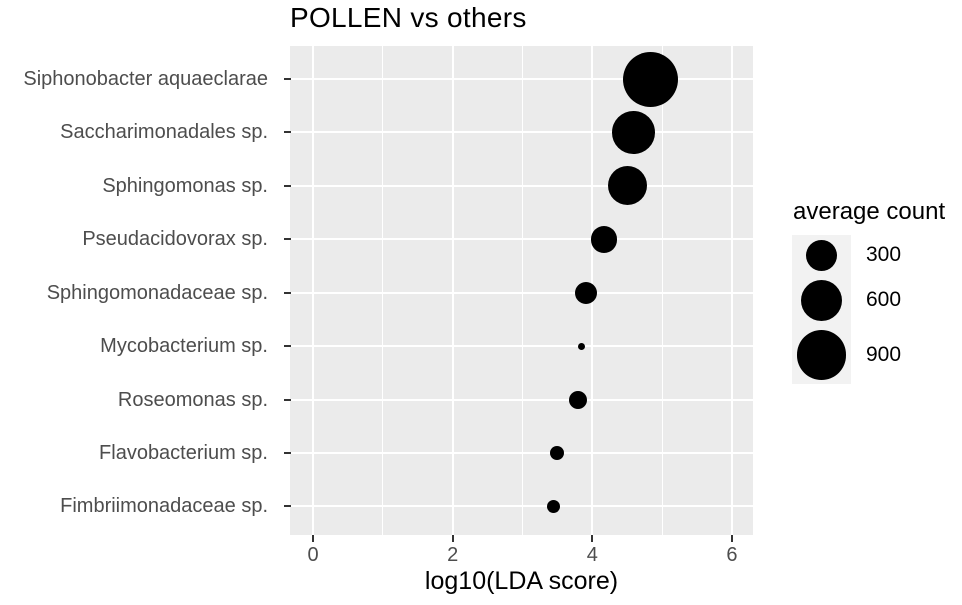 The image size is (962, 605). What do you see at coordinates (884, 300) in the screenshot?
I see `legend-value-label: 600` at bounding box center [884, 300].